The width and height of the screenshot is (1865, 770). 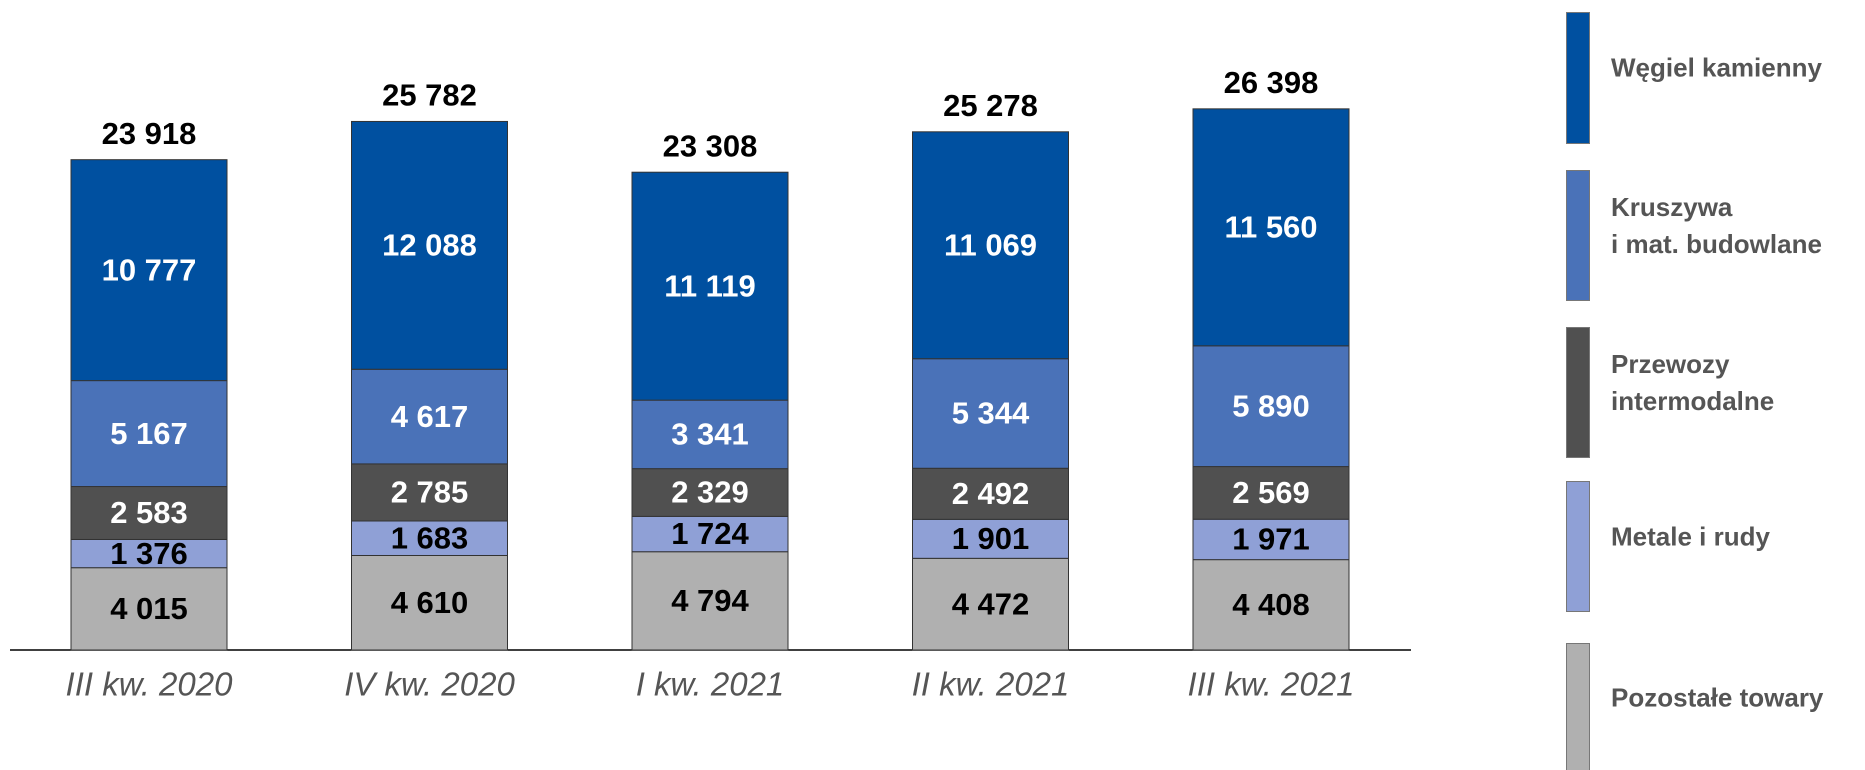 I want to click on value-label: 4 617, so click(x=430, y=416).